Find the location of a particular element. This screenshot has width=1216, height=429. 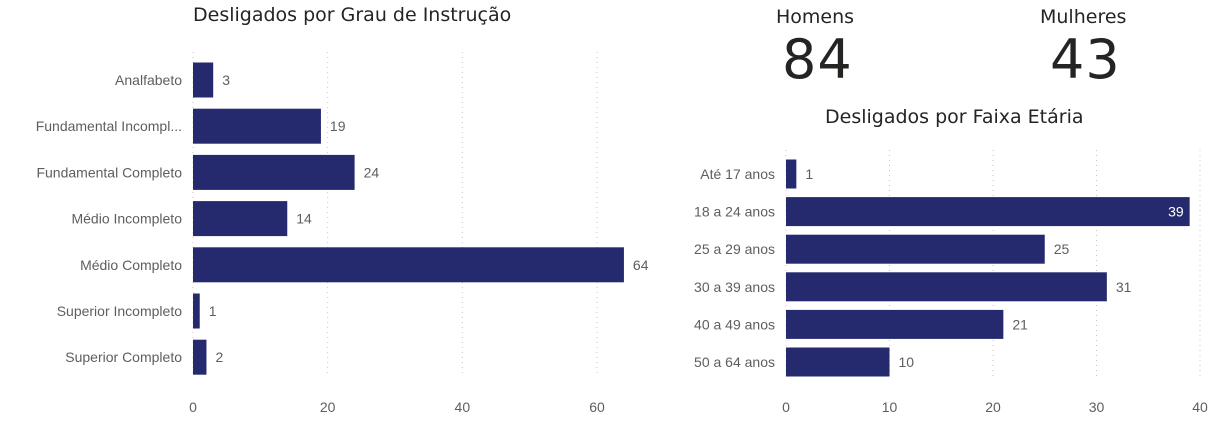

faixa-category-label: Até 17 anos is located at coordinates (737, 174).